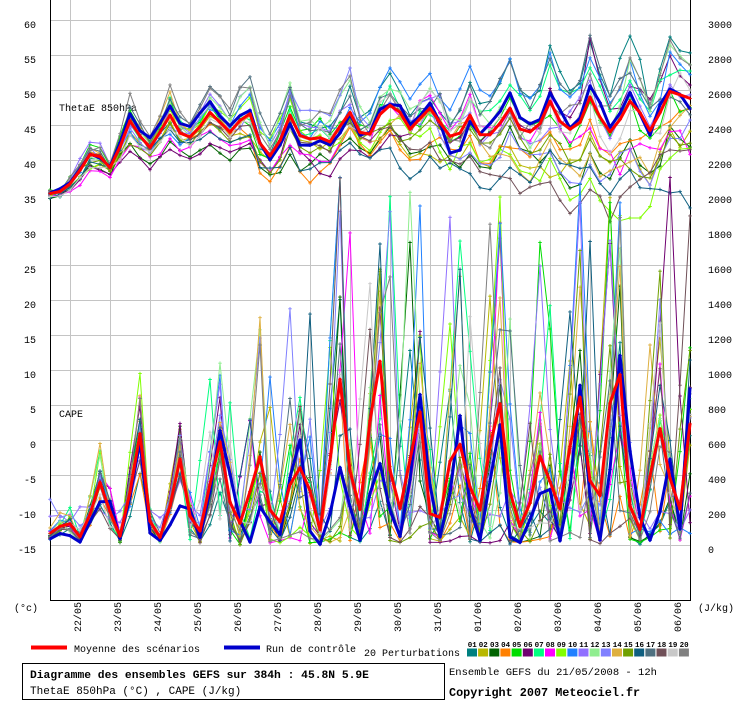  I want to click on svg-text: 03, so click(495, 646).